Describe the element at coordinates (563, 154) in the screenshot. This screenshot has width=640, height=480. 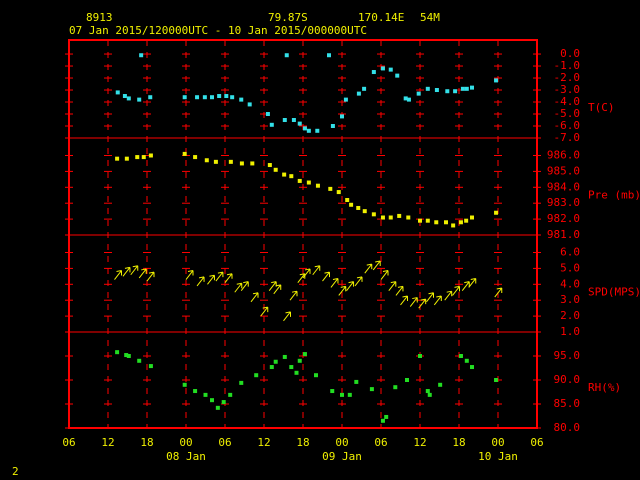
I see `y-tick-label: 986.0` at that location.